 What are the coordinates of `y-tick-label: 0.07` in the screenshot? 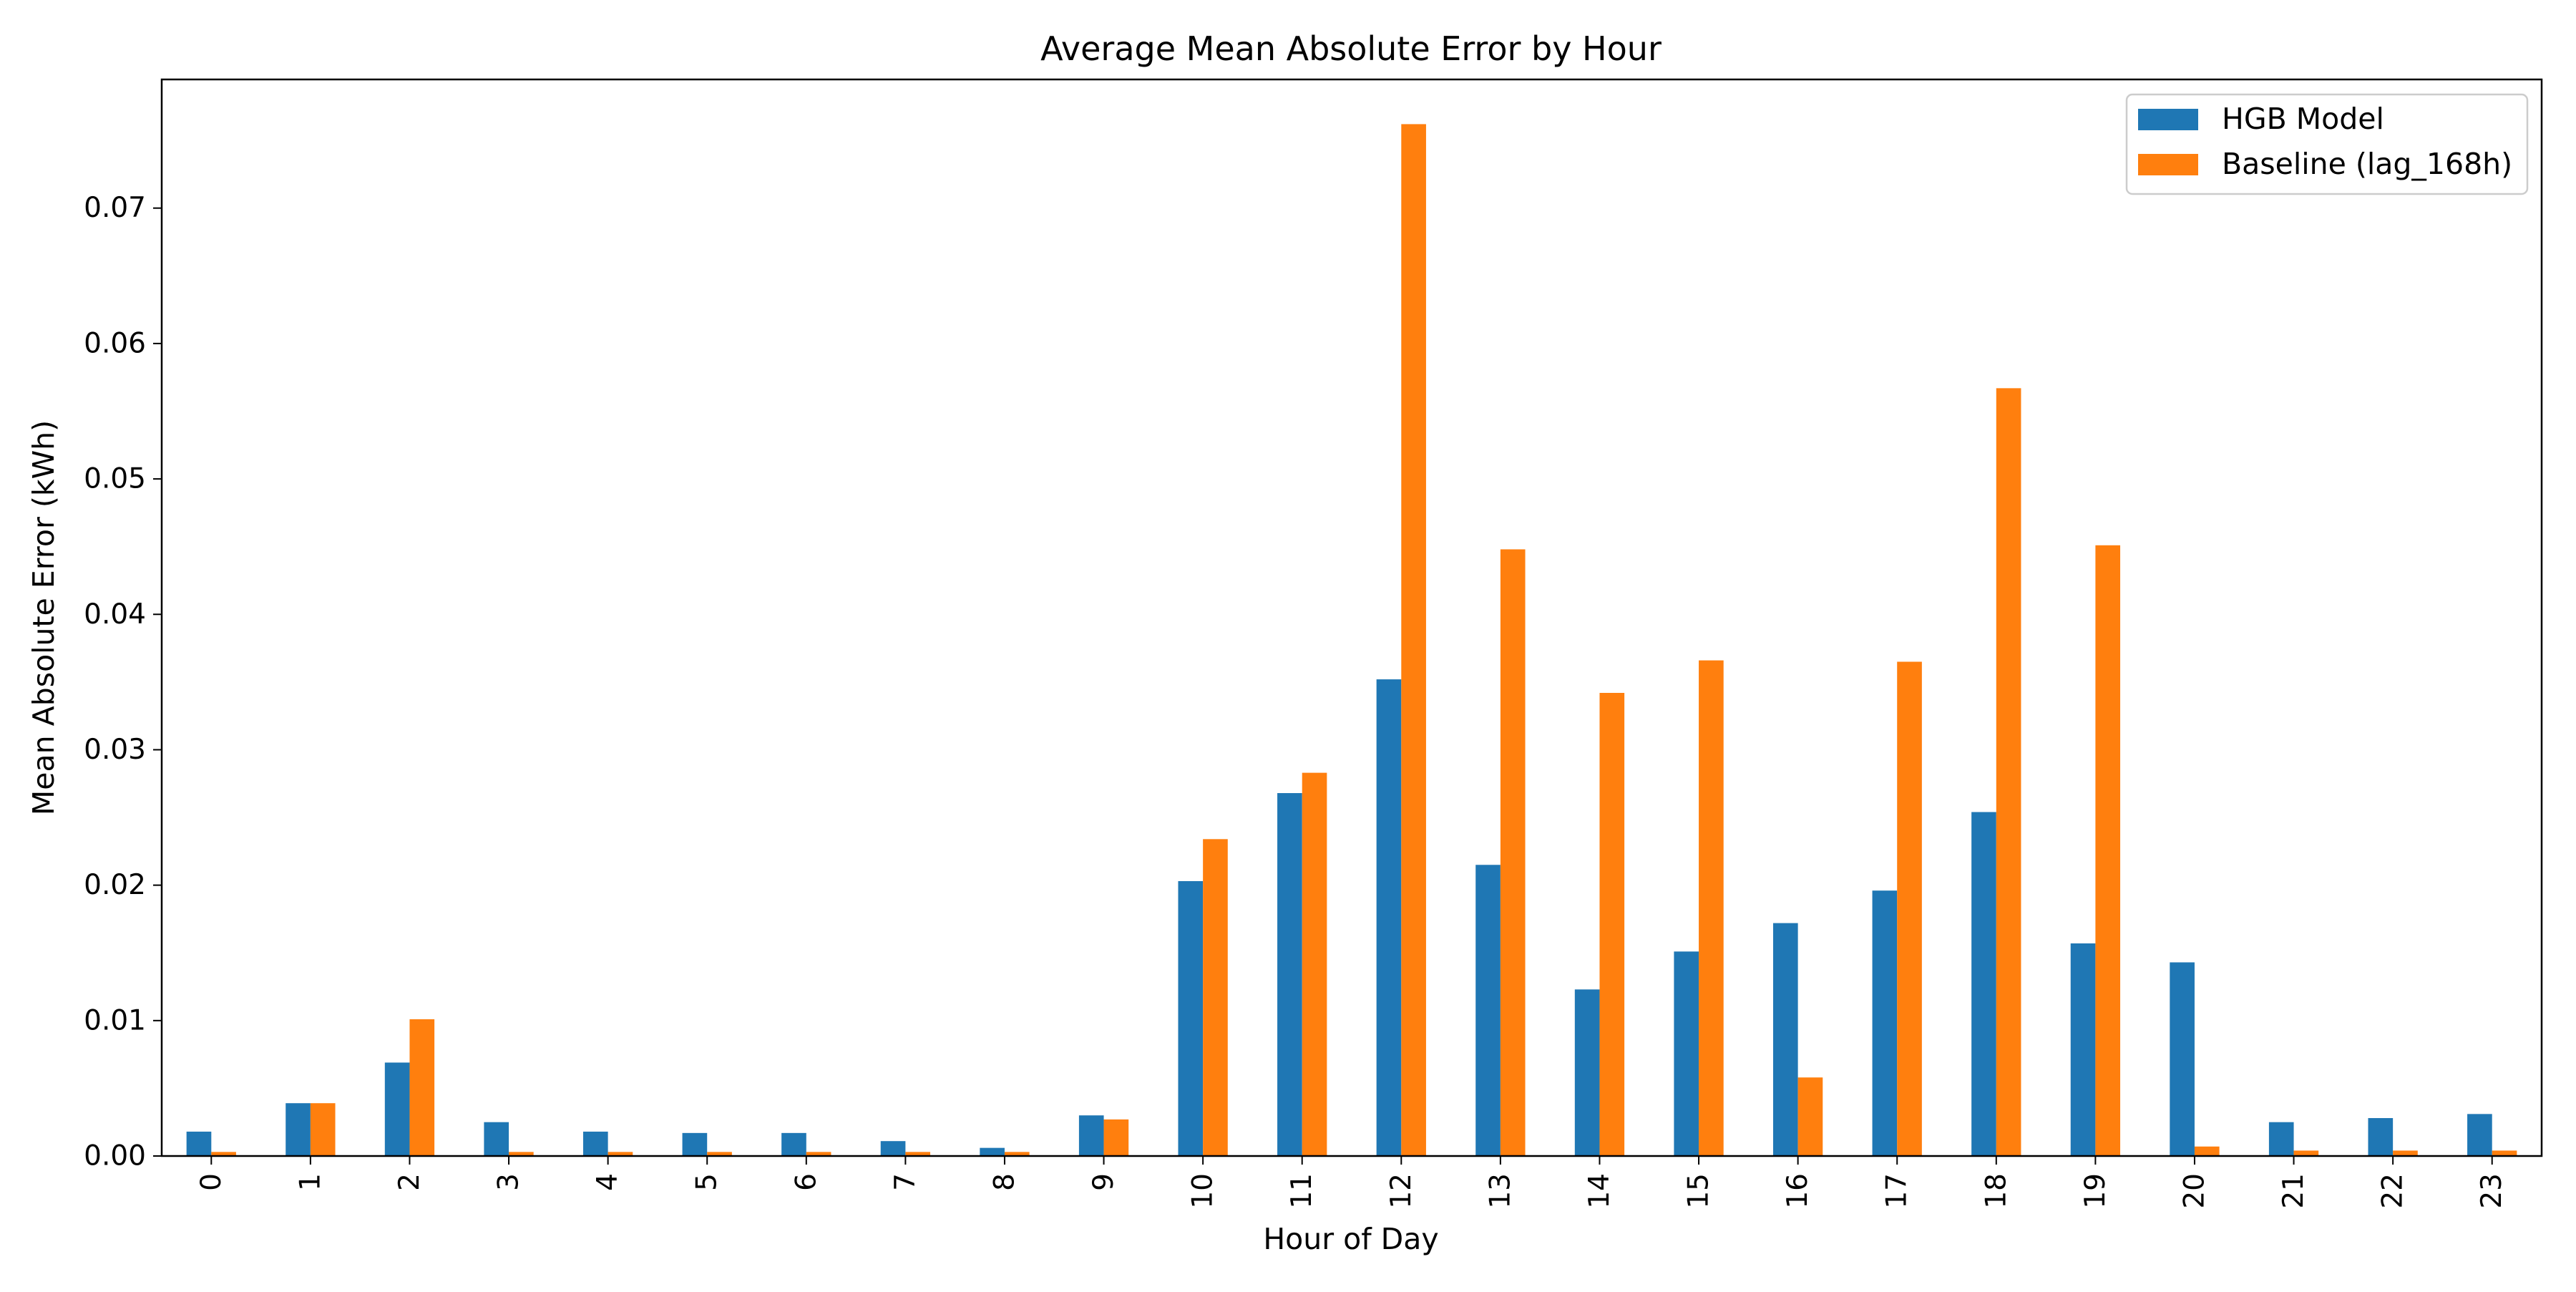 It's located at (115, 208).